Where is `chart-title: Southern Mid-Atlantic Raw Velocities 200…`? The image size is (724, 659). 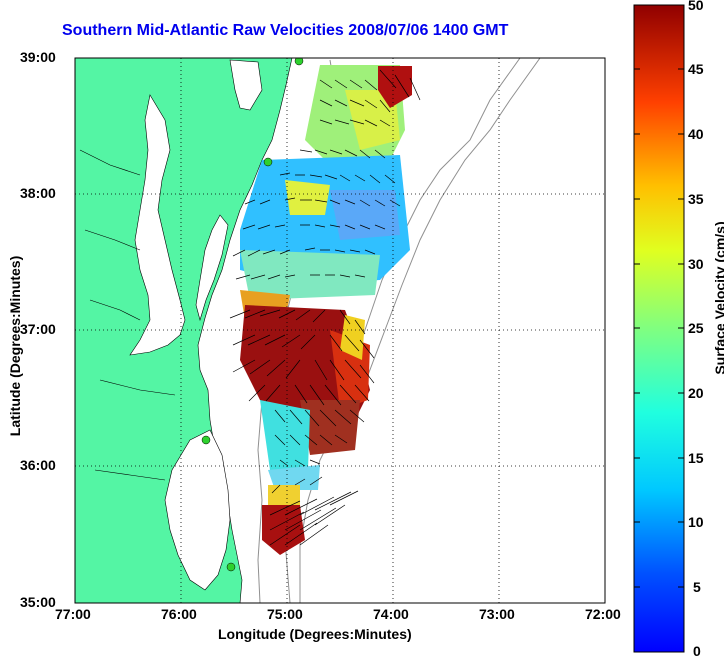 chart-title: Southern Mid-Atlantic Raw Velocities 200… is located at coordinates (285, 30).